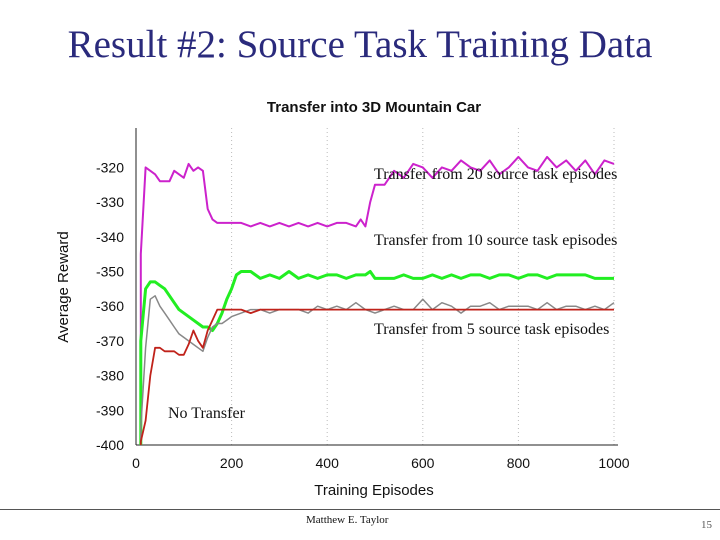 This screenshot has height=540, width=720. I want to click on x-tick-label: 800, so click(519, 463).